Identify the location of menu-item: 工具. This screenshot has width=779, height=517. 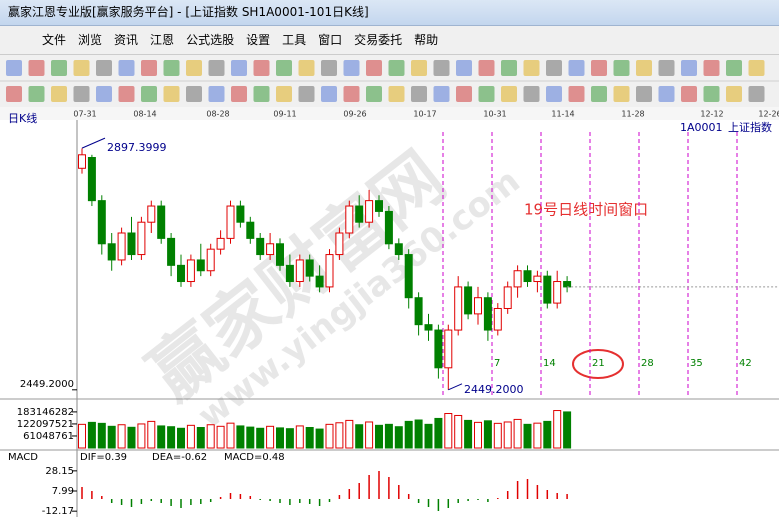
(294, 40).